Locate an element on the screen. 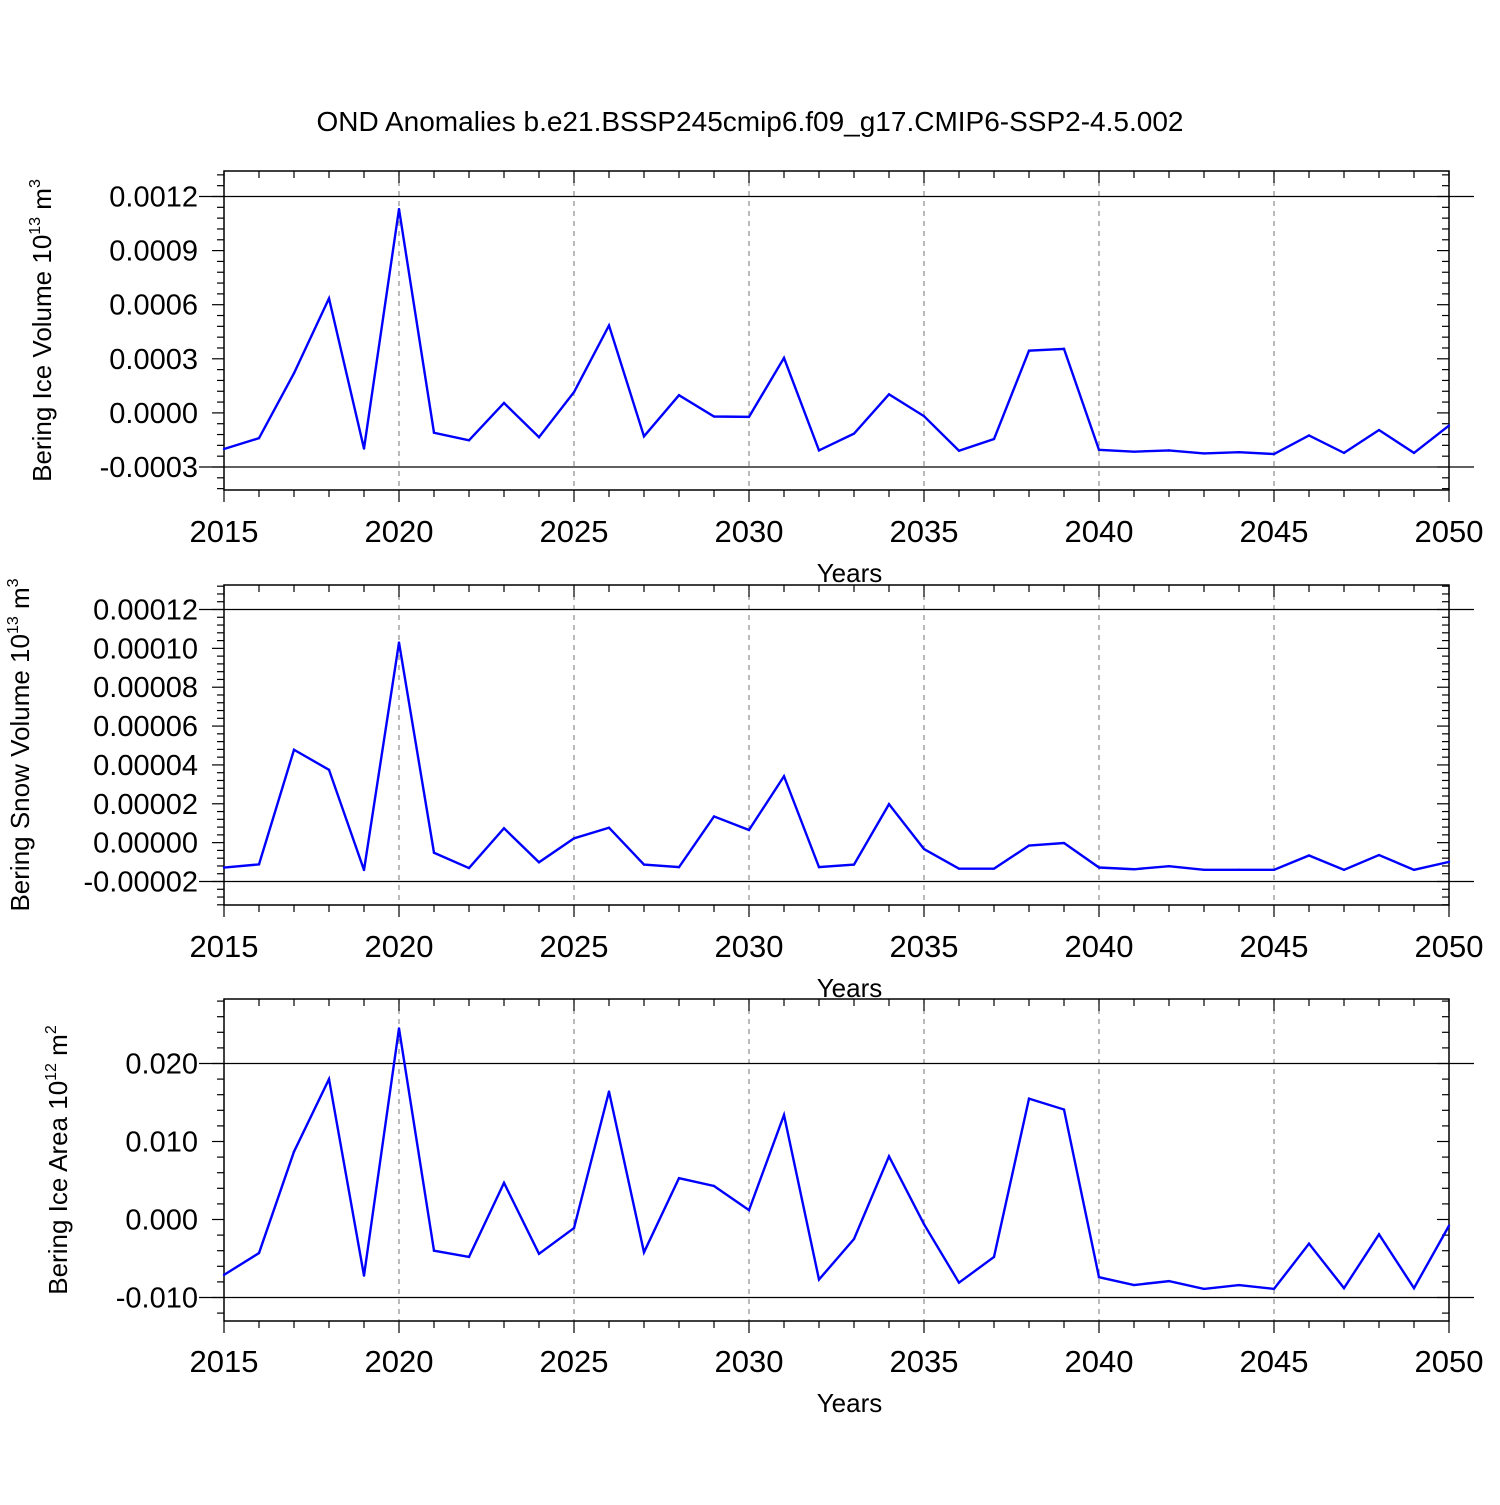 This screenshot has height=1505, width=1500. y-axis-title: Bering Snow Volume 1013 m3 is located at coordinates (20, 744).